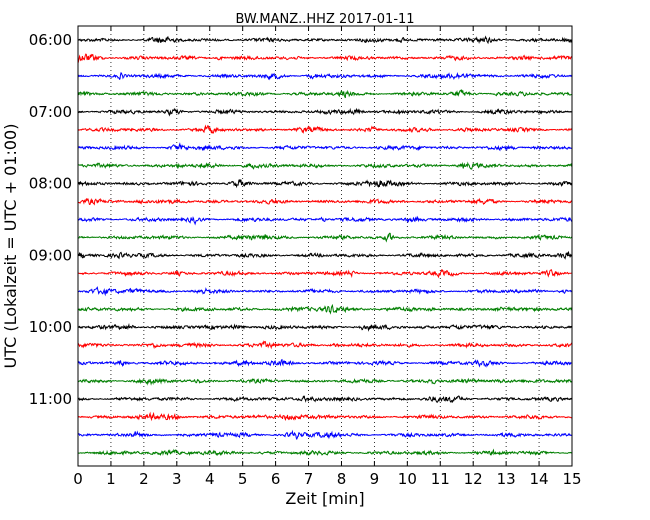  What do you see at coordinates (407, 479) in the screenshot?
I see `x-tick-label: 10` at bounding box center [407, 479].